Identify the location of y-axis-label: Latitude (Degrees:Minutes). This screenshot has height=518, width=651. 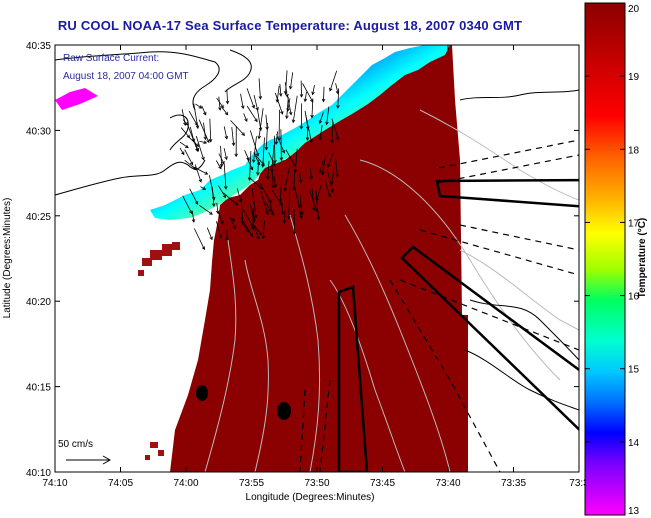
(7, 258).